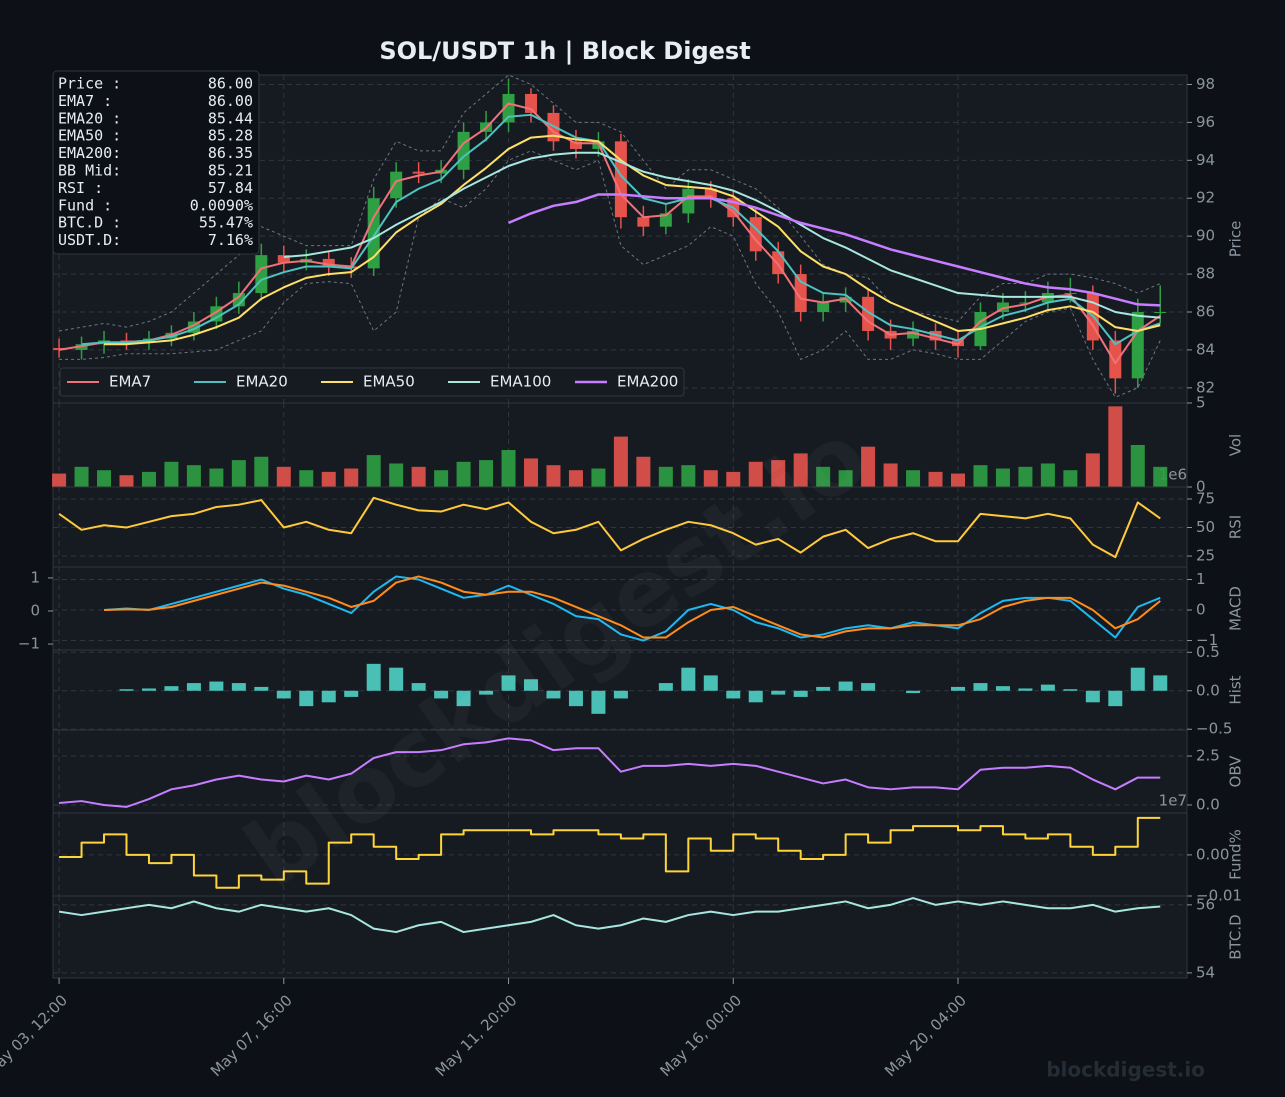  What do you see at coordinates (647, 382) in the screenshot?
I see `legend-label: EMA200` at bounding box center [647, 382].